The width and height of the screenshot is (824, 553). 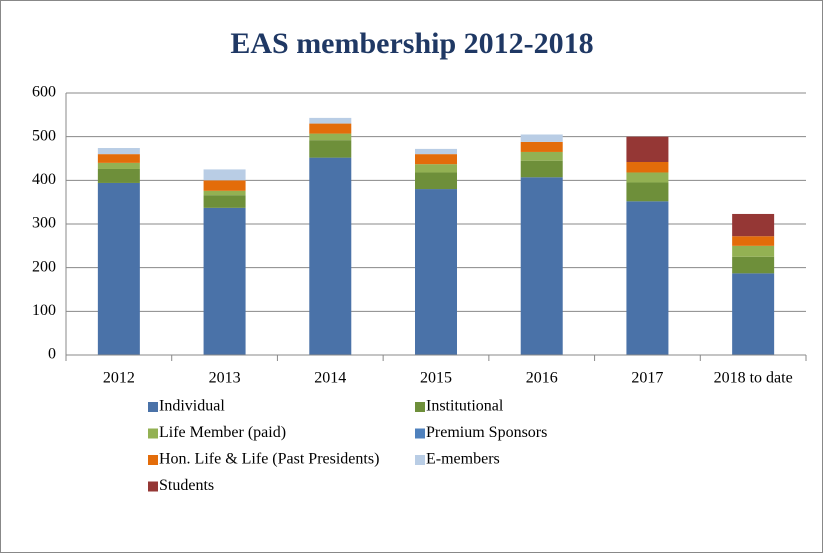 I want to click on y-tick-label: 300, so click(x=44, y=223).